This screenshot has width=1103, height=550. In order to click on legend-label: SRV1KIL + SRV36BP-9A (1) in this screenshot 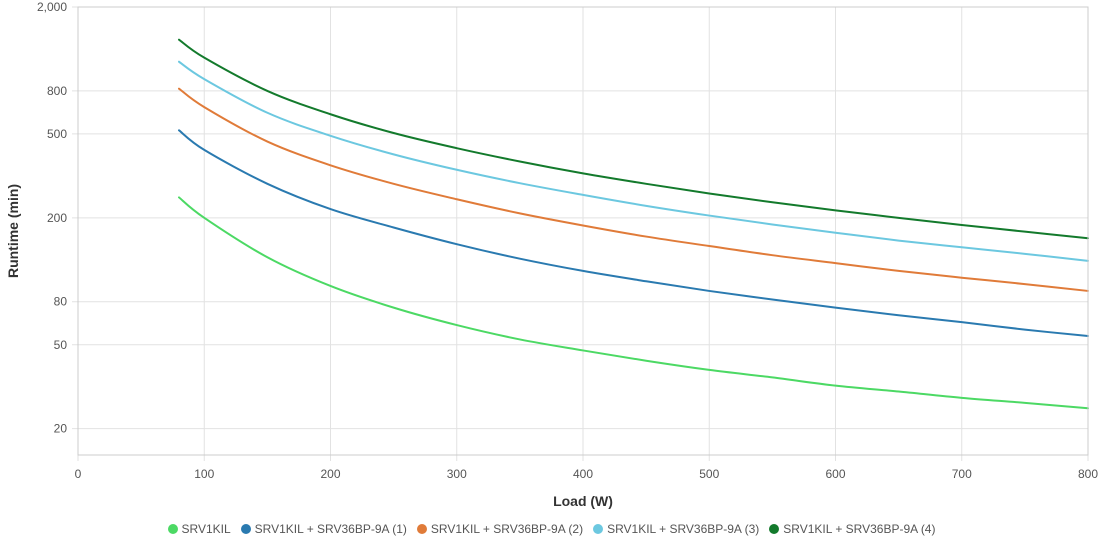, I will do `click(330, 529)`.